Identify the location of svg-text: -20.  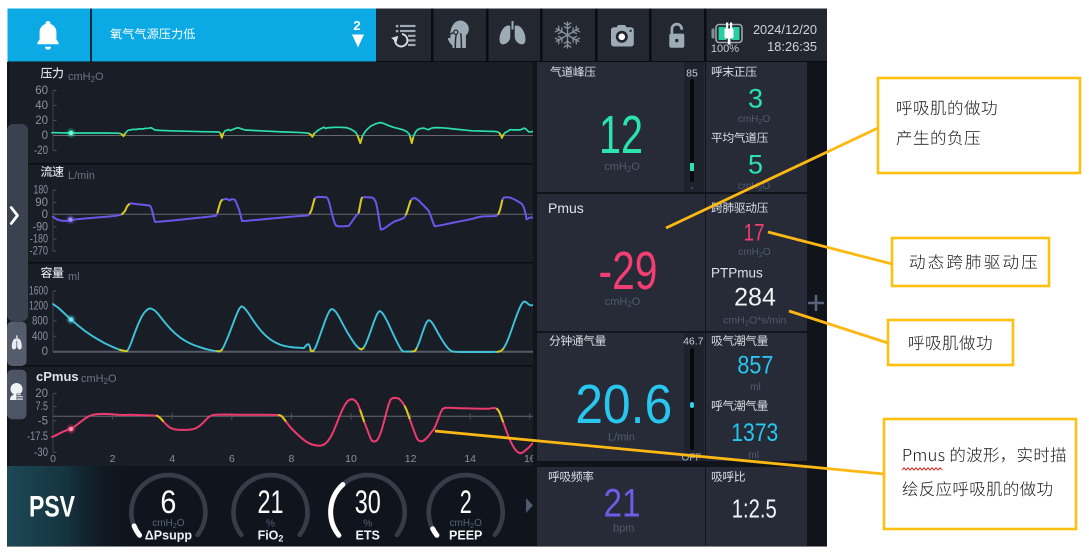
(41, 151).